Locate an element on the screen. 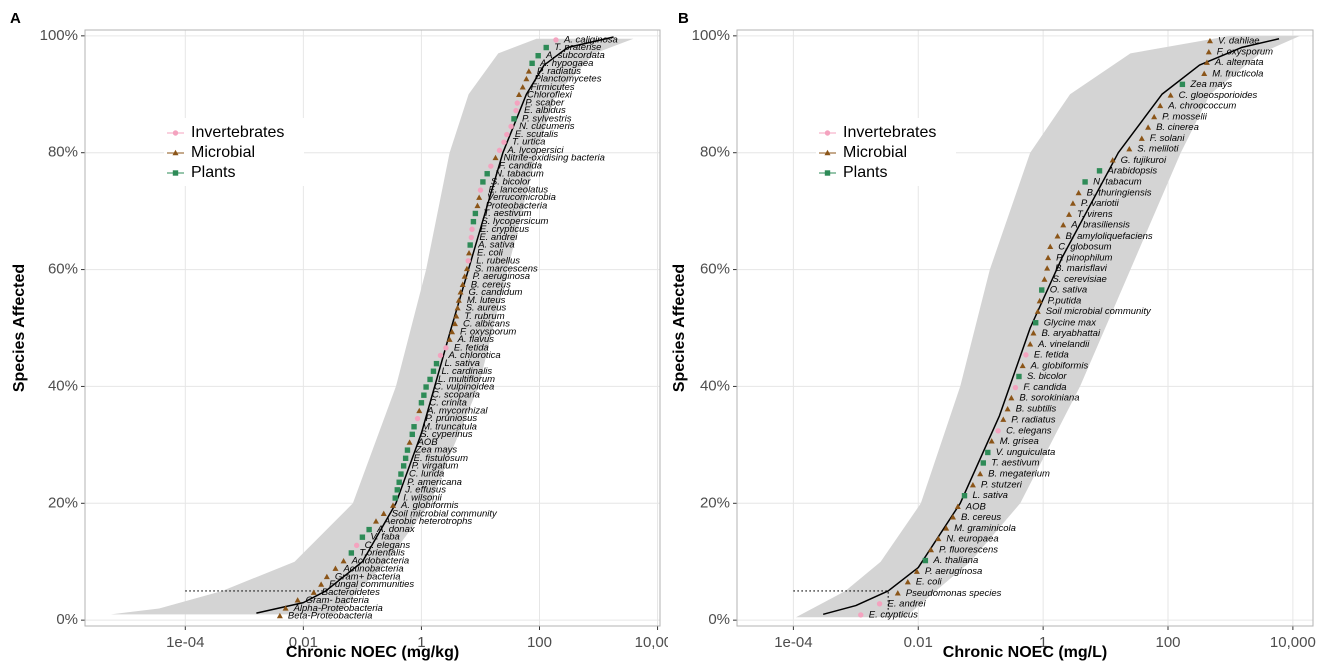  species-label: B. marisflavi is located at coordinates (1081, 268).